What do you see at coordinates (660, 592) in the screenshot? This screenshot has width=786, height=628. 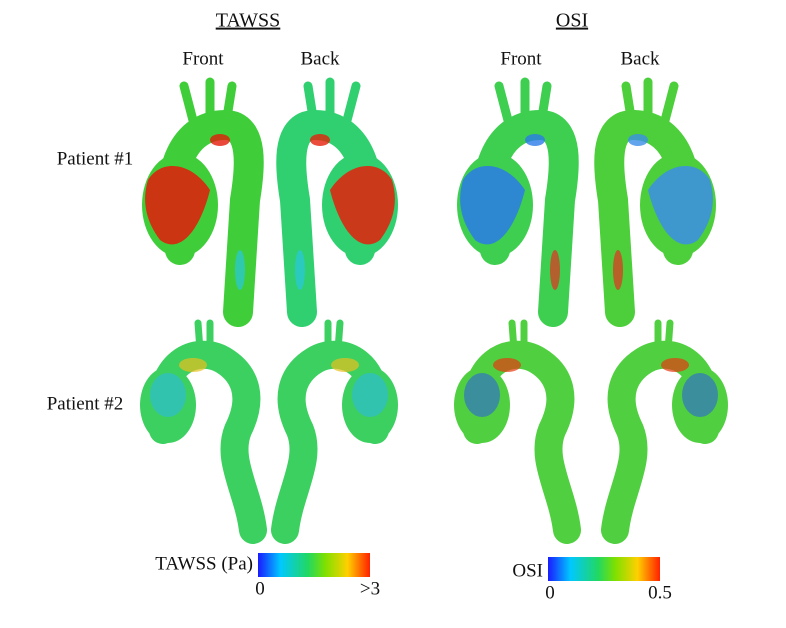 I see `colorbar-tick-label: 0.5` at bounding box center [660, 592].